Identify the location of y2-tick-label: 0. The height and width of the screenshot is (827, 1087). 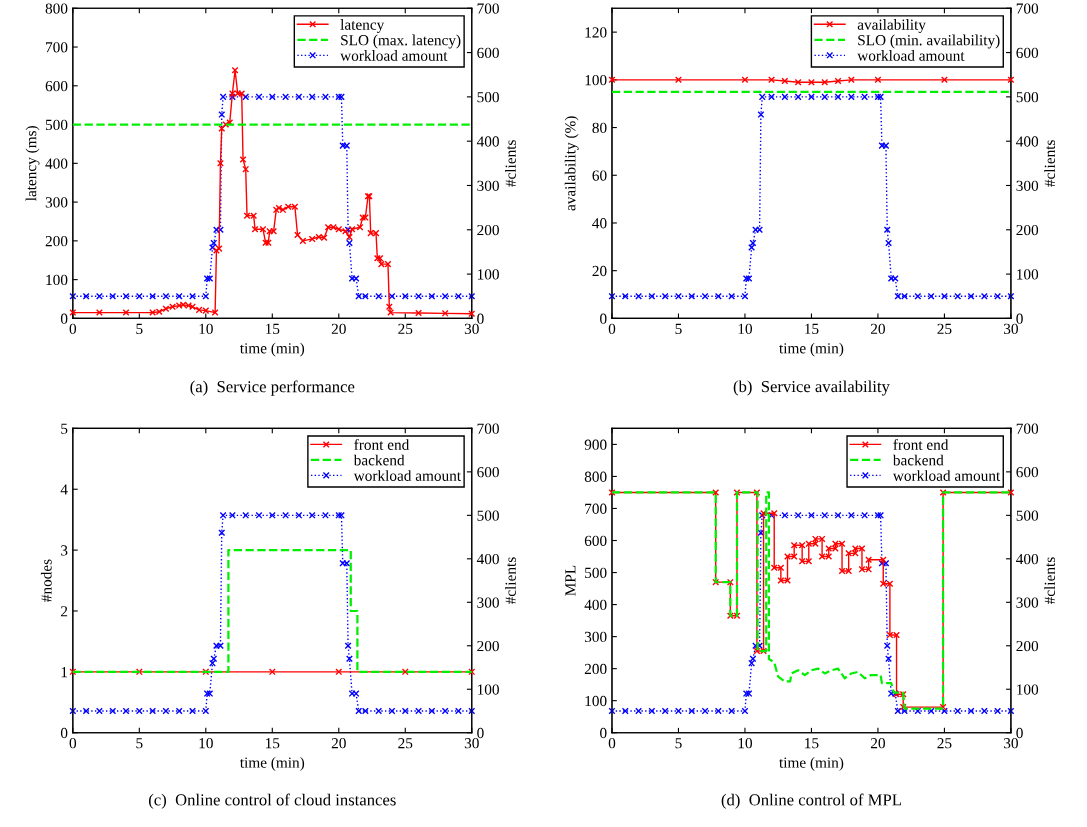
(480, 733).